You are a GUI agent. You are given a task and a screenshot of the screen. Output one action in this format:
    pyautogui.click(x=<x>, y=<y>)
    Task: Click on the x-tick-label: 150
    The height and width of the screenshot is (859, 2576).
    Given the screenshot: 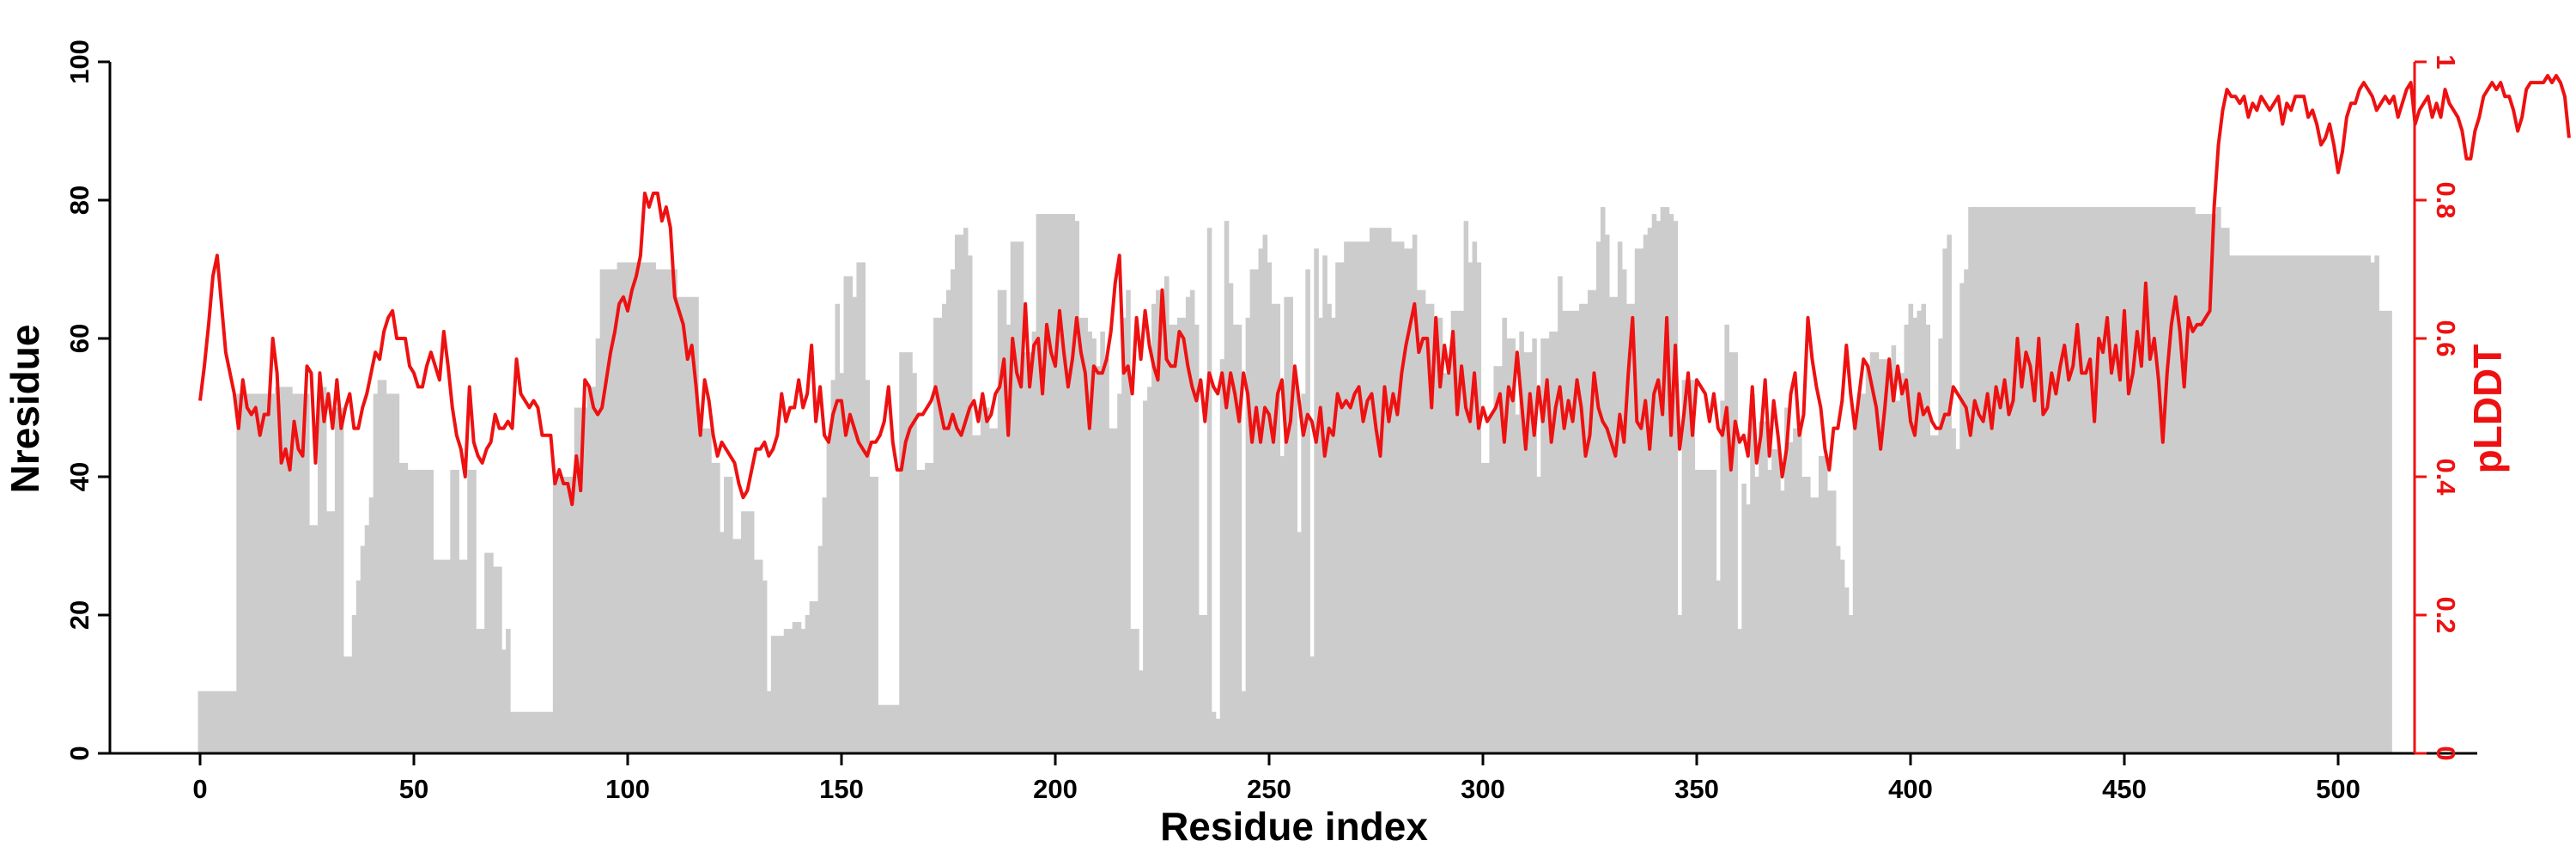 What is the action you would take?
    pyautogui.click(x=841, y=789)
    